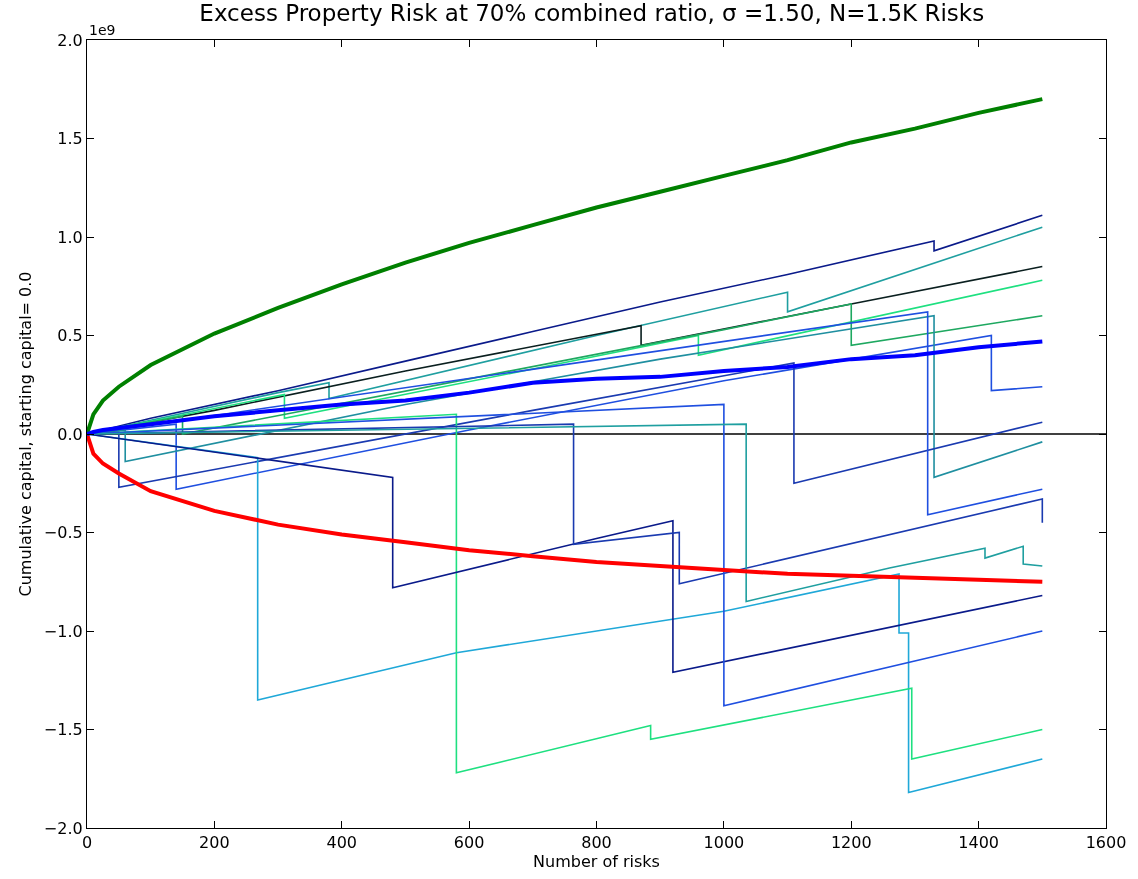 The width and height of the screenshot is (1138, 879). What do you see at coordinates (63, 631) in the screenshot?
I see `y-tick-label: −1.0` at bounding box center [63, 631].